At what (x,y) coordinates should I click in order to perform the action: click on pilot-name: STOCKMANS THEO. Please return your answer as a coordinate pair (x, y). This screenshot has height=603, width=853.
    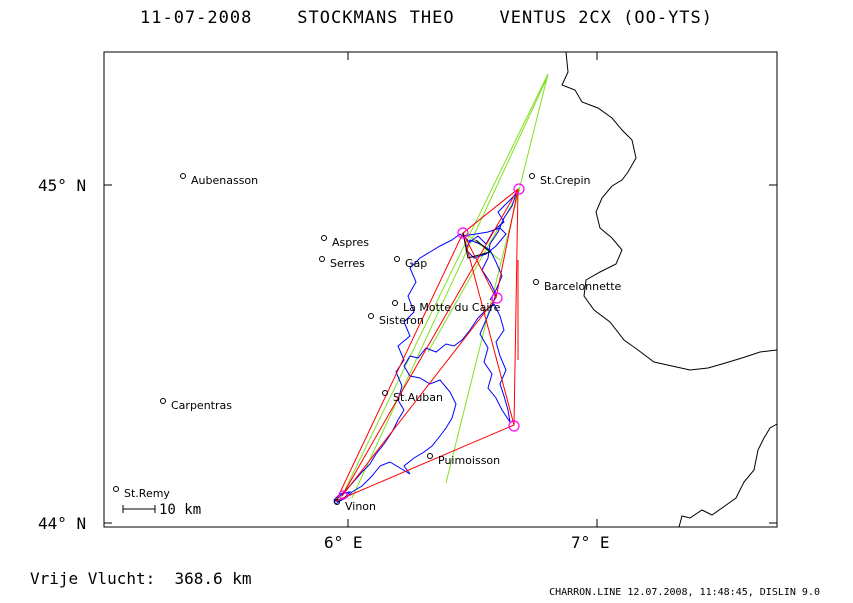
    Looking at the image, I should click on (376, 18).